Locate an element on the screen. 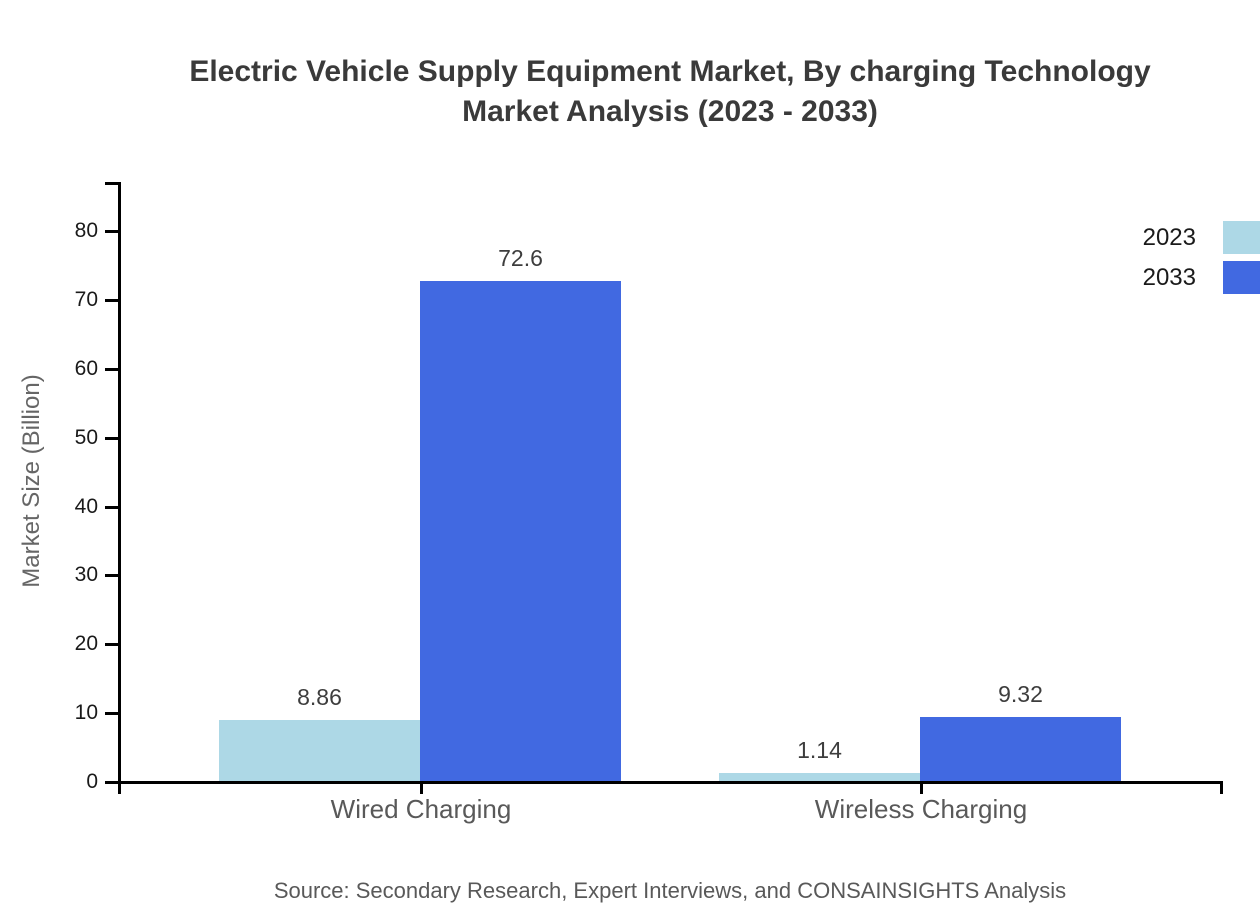  y-tick-label: 70 is located at coordinates (86, 299).